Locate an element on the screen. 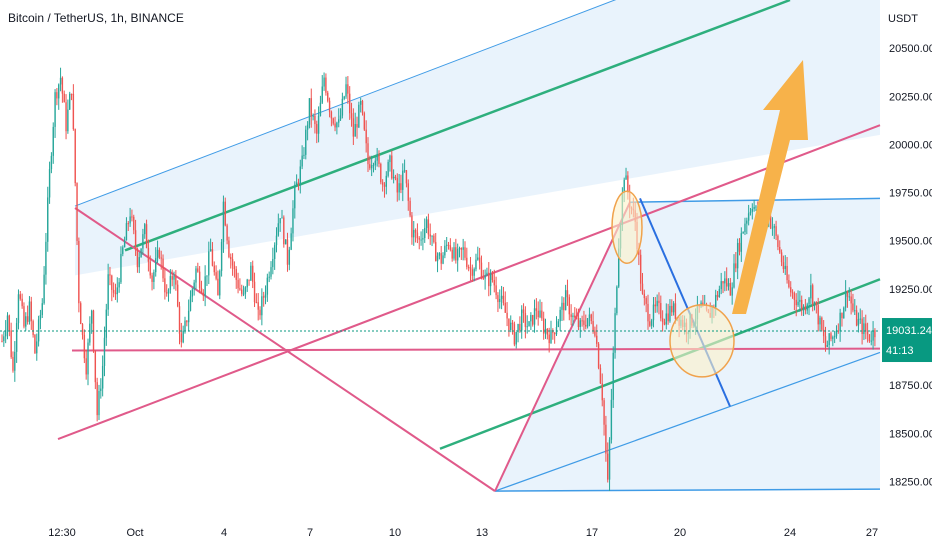 This screenshot has height=550, width=932. lower-channel-top-line is located at coordinates (755, 200).